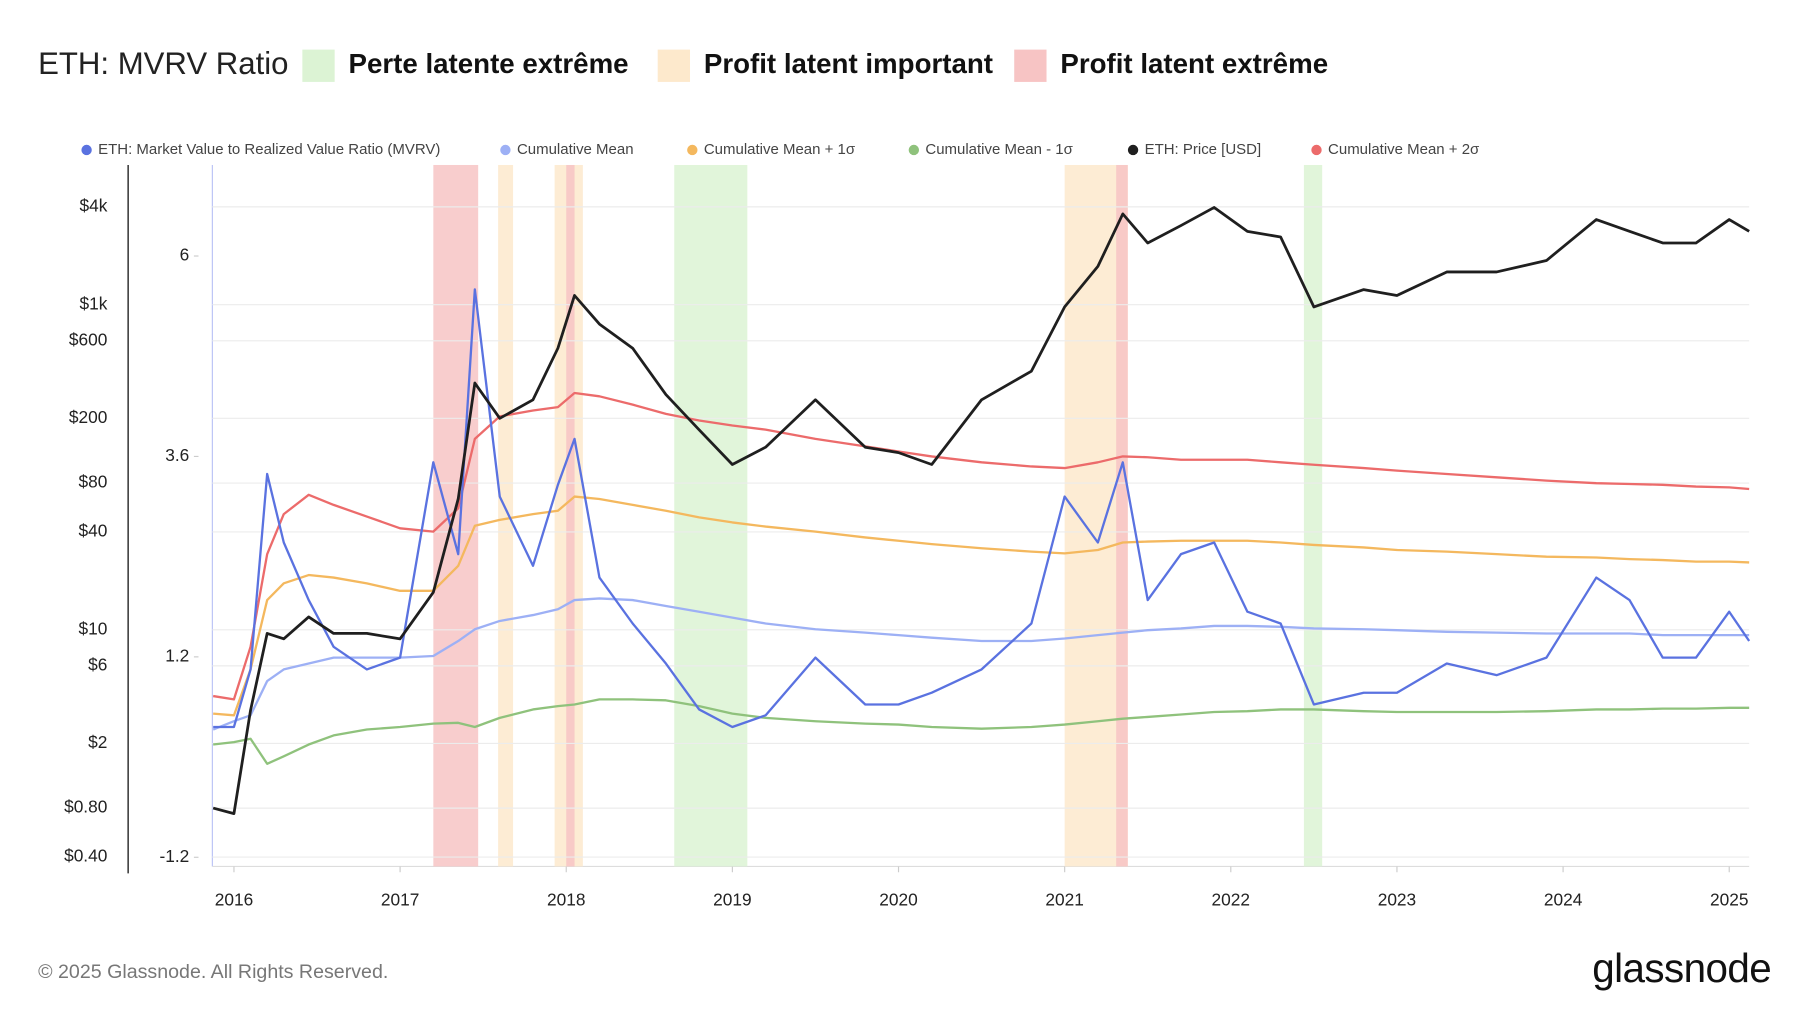 Image resolution: width=1800 pixels, height=1013 pixels. Describe the element at coordinates (1397, 900) in the screenshot. I see `x-tick-label: 2023` at that location.